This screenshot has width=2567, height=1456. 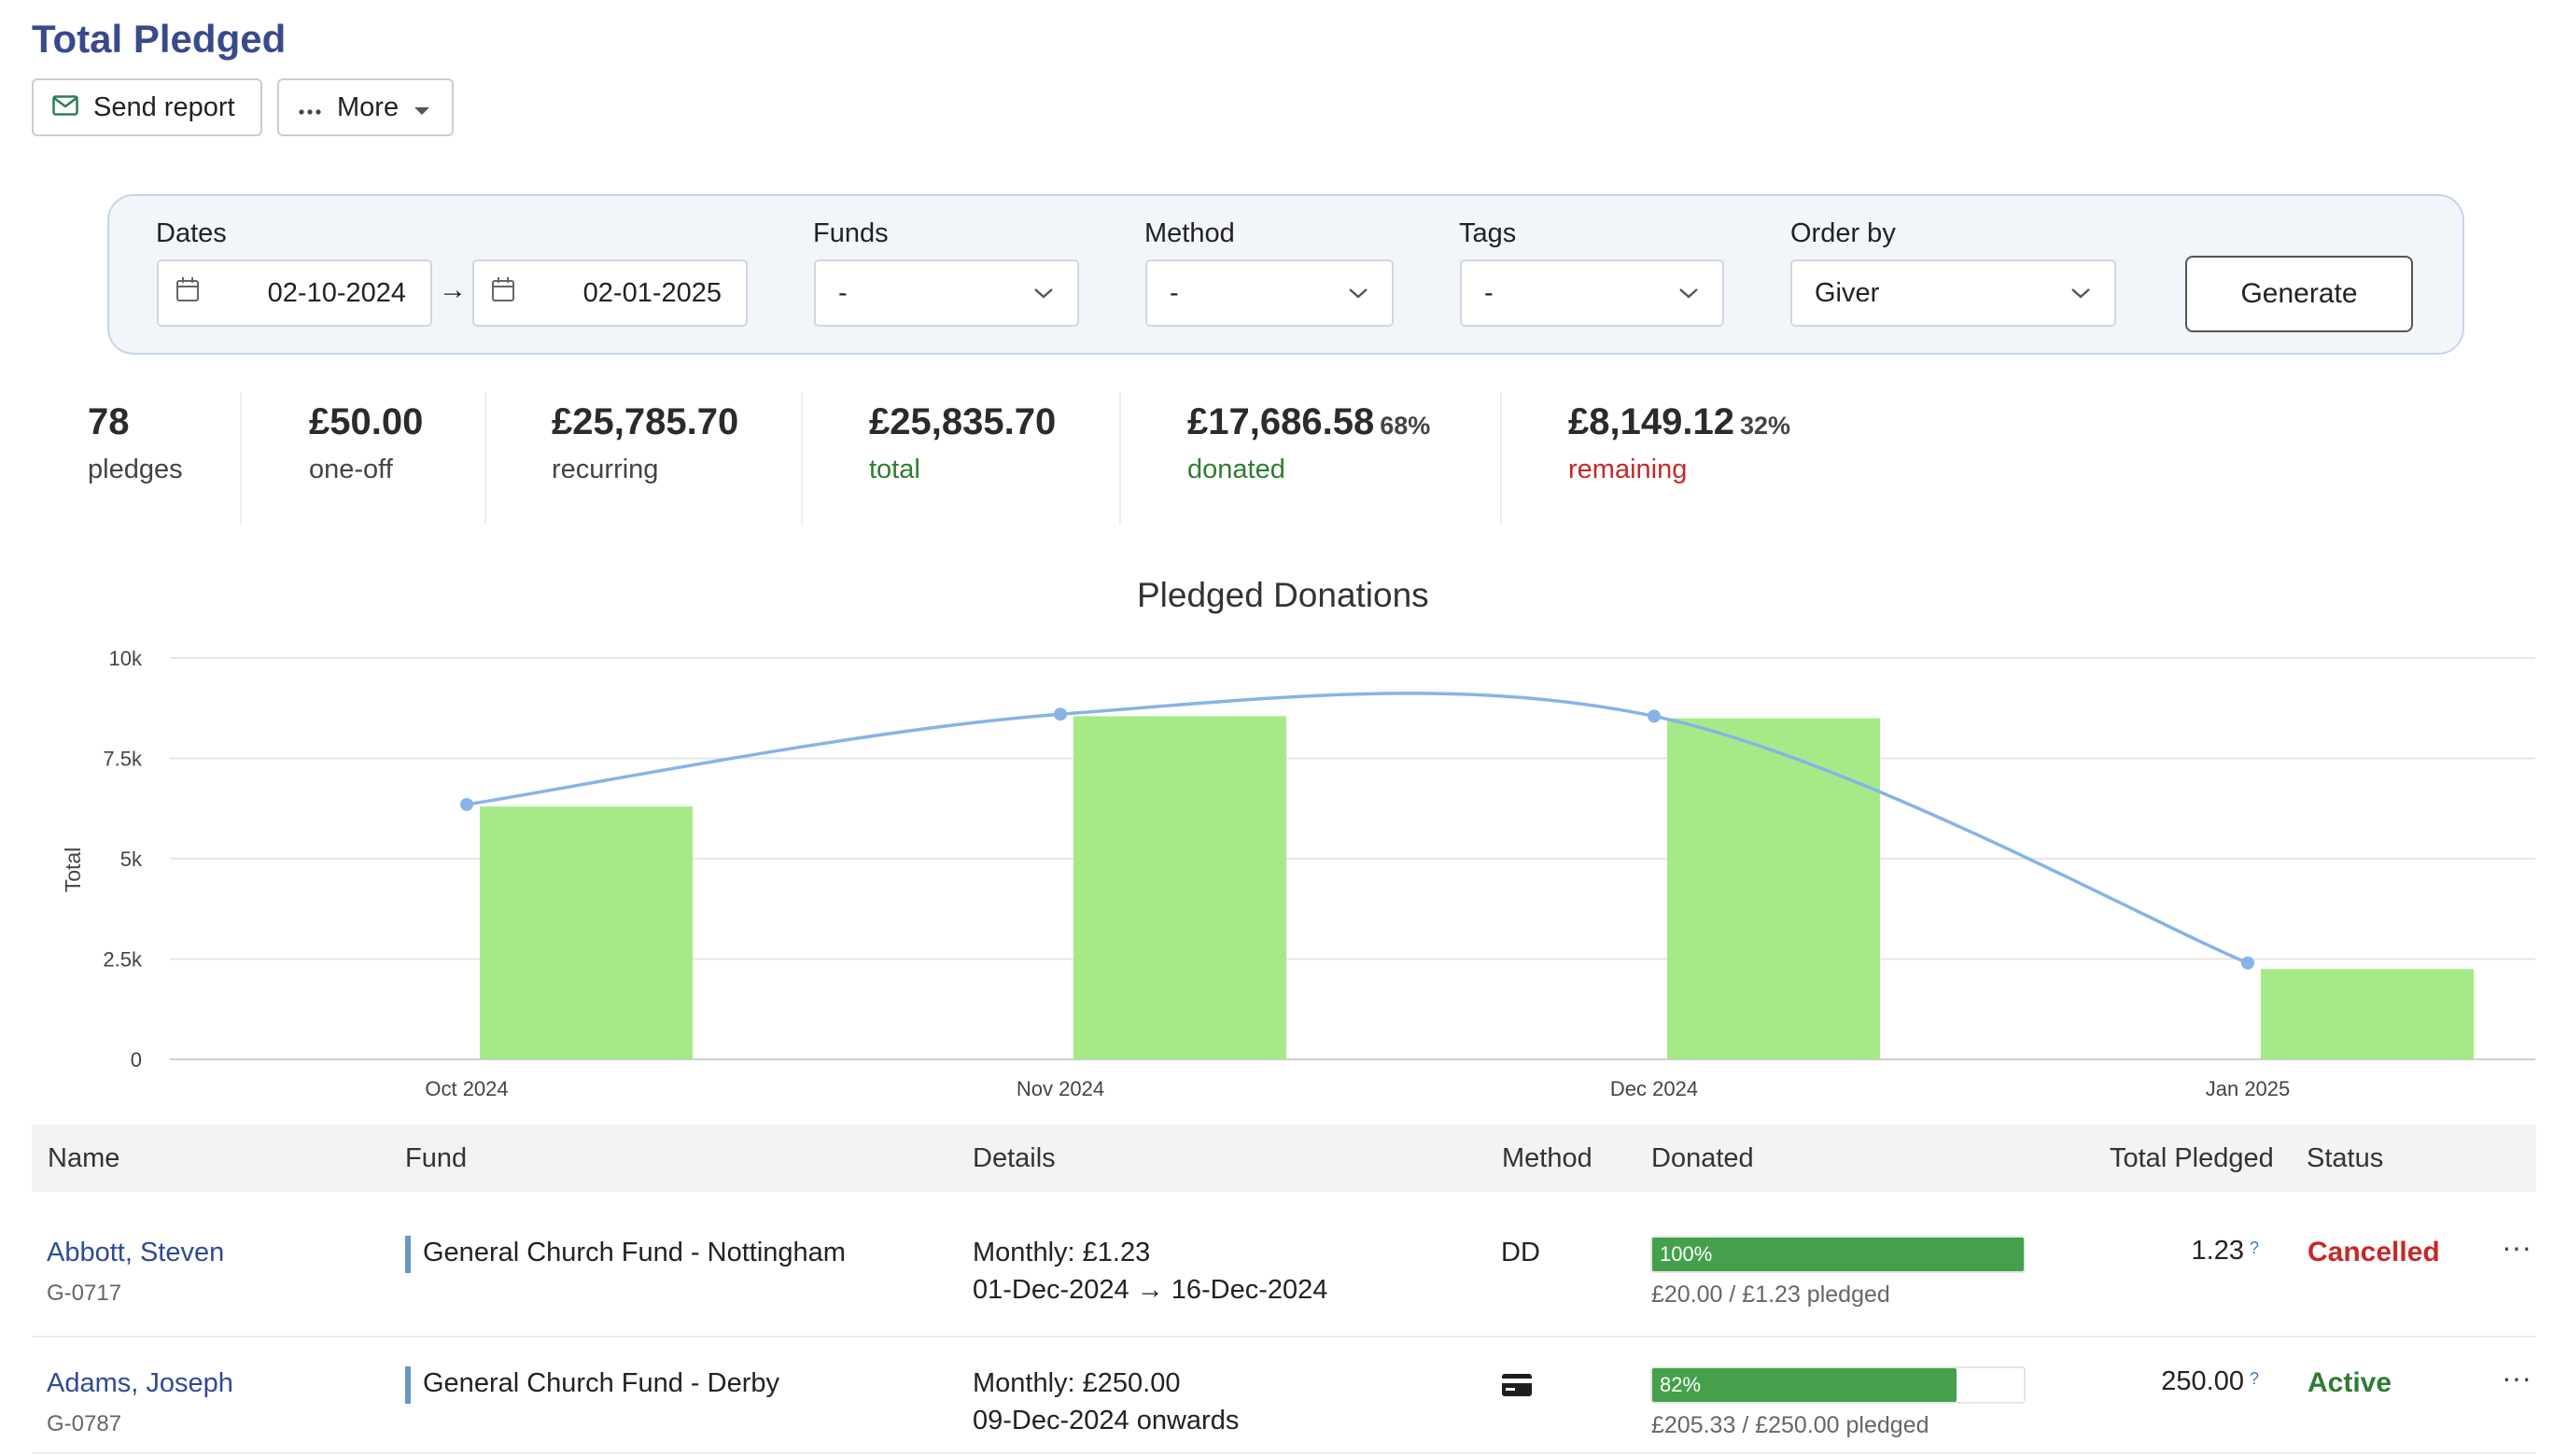 What do you see at coordinates (1953, 293) in the screenshot?
I see `order-by-select: Giver` at bounding box center [1953, 293].